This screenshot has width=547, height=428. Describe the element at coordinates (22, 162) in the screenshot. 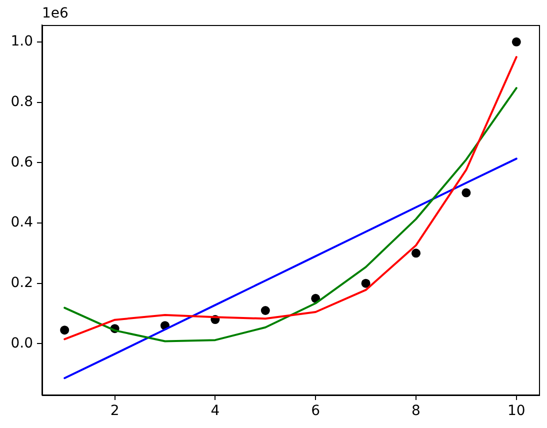

I see `y-tick-label: 0.6` at that location.